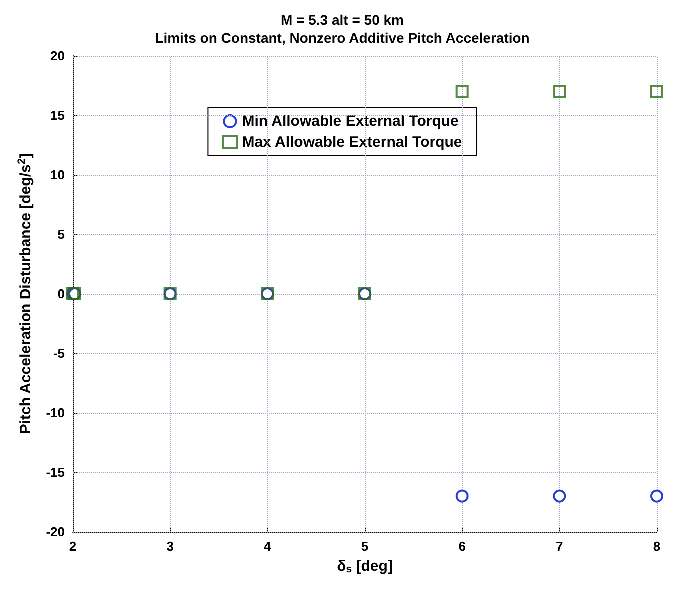  I want to click on chart-subtitle: Limits on Constant, Nonzero Additive Pitch Acceleration, so click(342, 38).